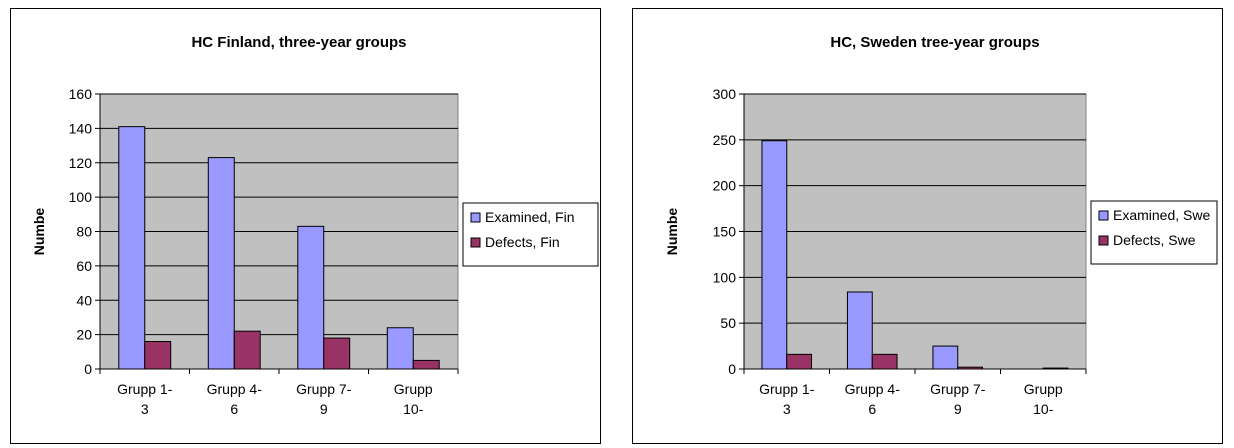  I want to click on y-tick-label: 20, so click(84, 335).